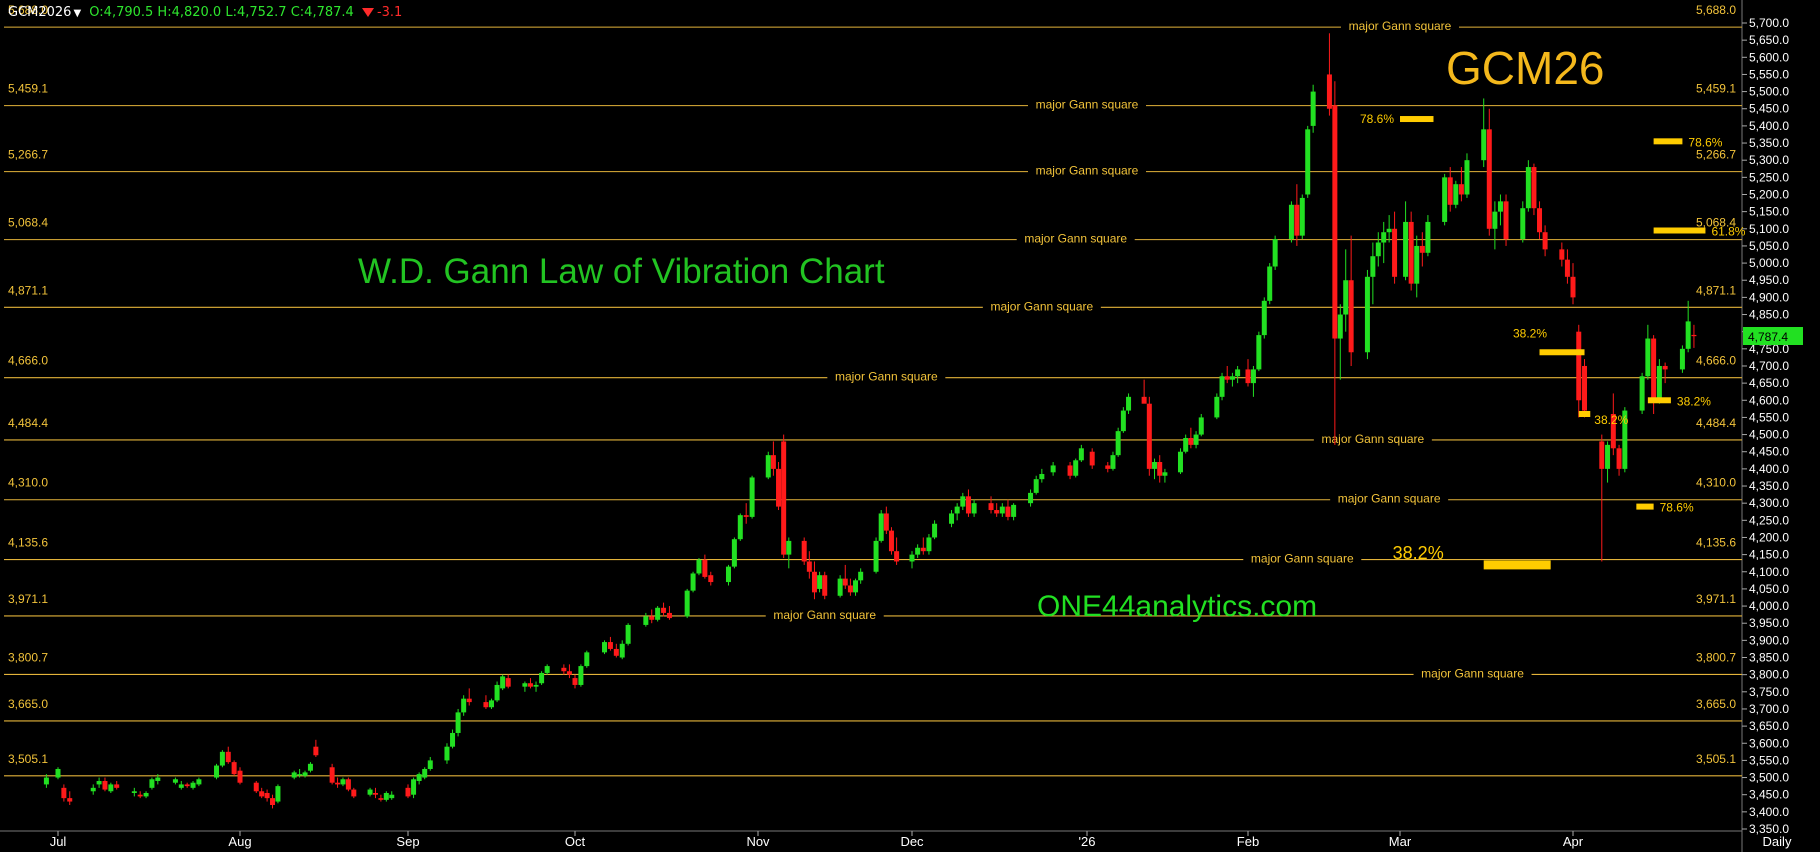  Describe the element at coordinates (1769, 435) in the screenshot. I see `y-tick-label: 4,500.0` at that location.